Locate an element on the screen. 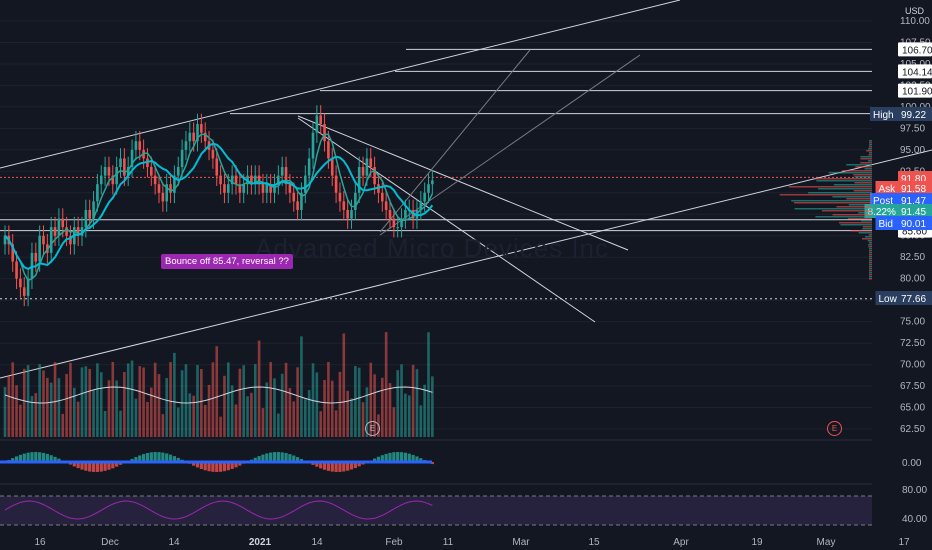  x-tick-label: 19 is located at coordinates (757, 542).